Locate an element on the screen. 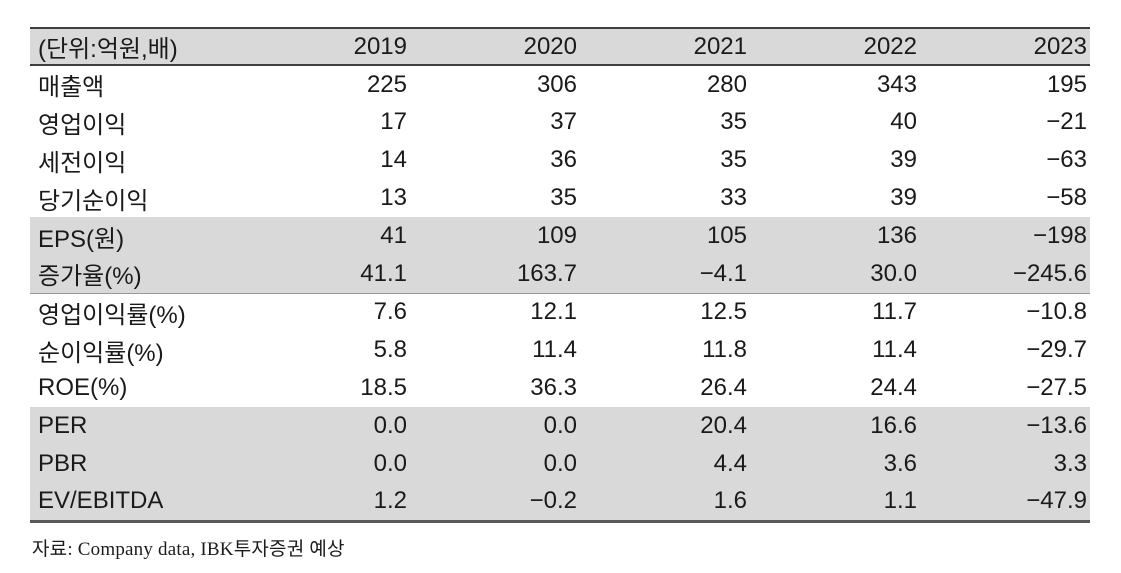 The height and width of the screenshot is (573, 1121). row-label: 영업이익 is located at coordinates (82, 125).